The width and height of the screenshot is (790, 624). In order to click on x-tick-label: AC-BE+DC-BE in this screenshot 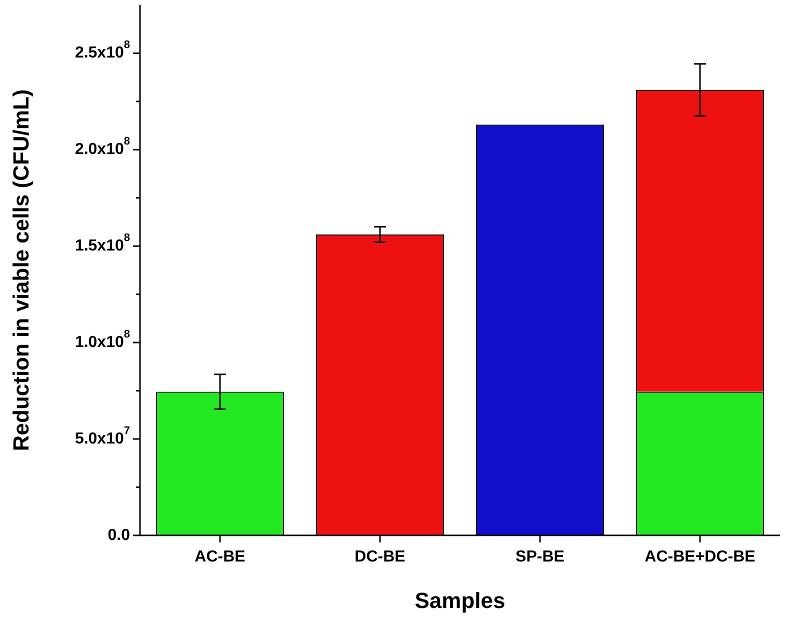, I will do `click(700, 557)`.